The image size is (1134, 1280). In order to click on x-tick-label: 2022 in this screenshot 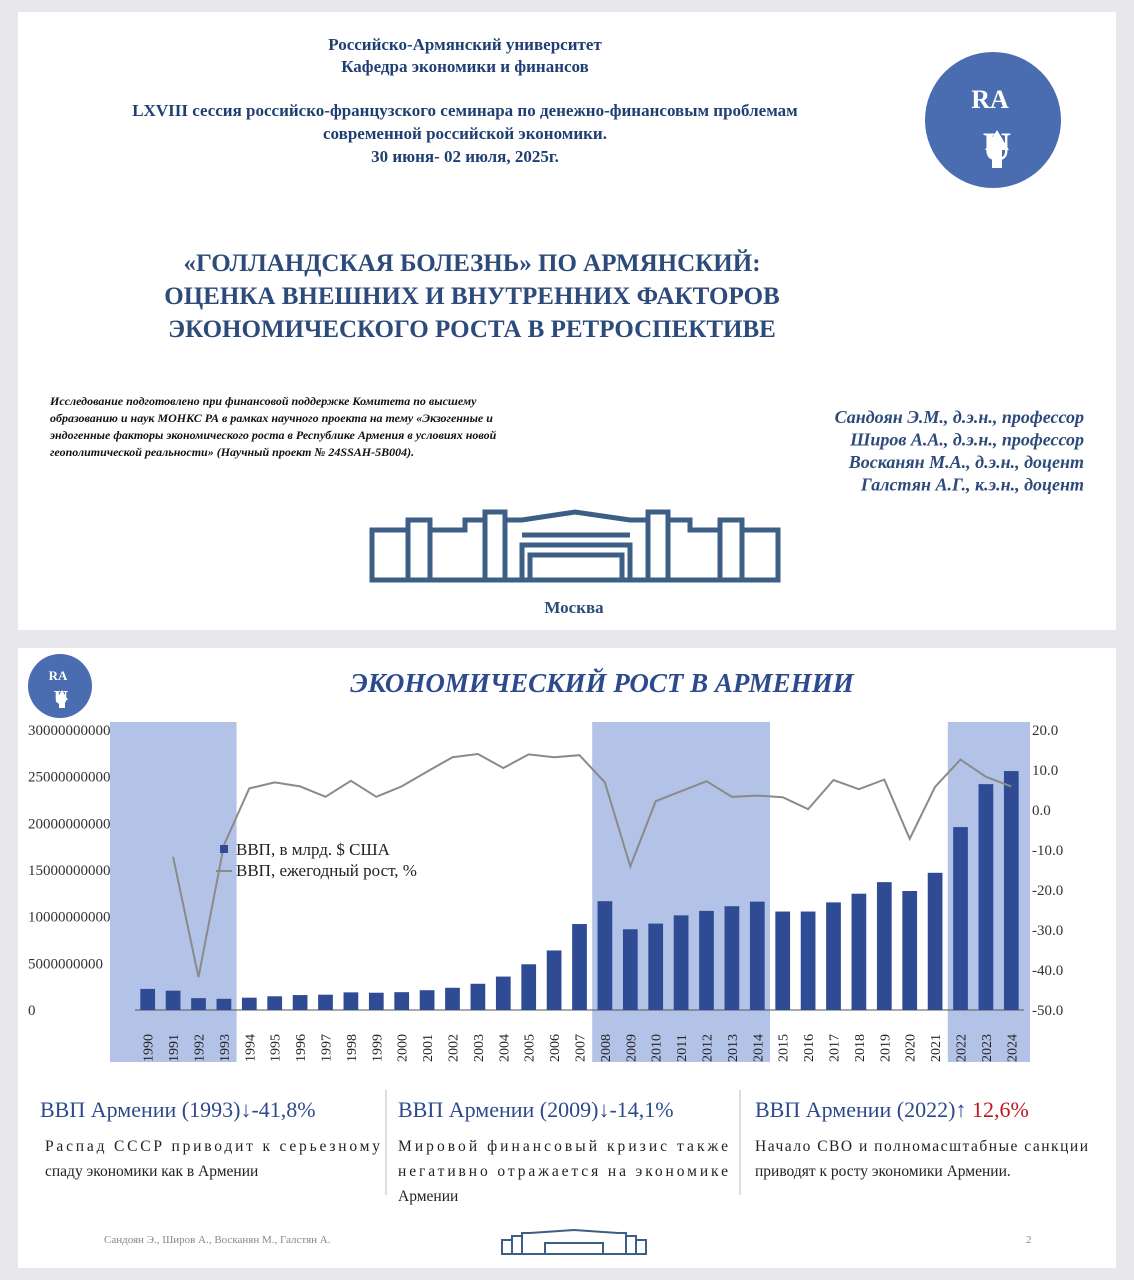, I will do `click(962, 1048)`.